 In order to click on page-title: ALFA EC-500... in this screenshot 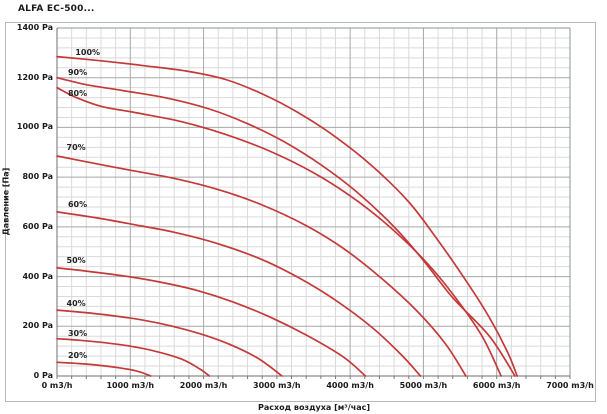, I will do `click(56, 9)`.